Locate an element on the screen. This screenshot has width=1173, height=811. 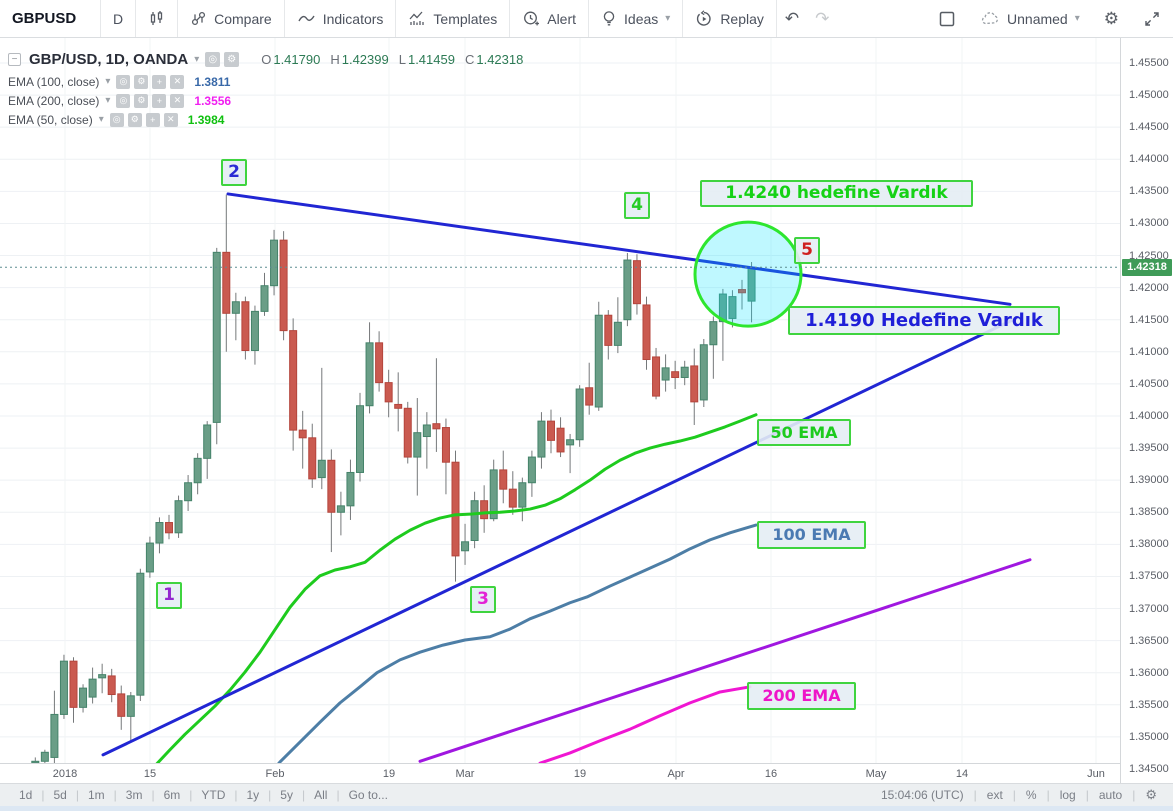
marker-1: 1 is located at coordinates (169, 595).